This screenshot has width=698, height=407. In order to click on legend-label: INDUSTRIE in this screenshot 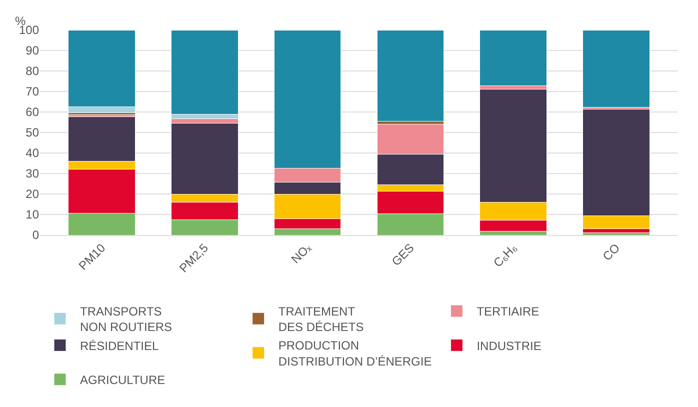, I will do `click(509, 345)`.